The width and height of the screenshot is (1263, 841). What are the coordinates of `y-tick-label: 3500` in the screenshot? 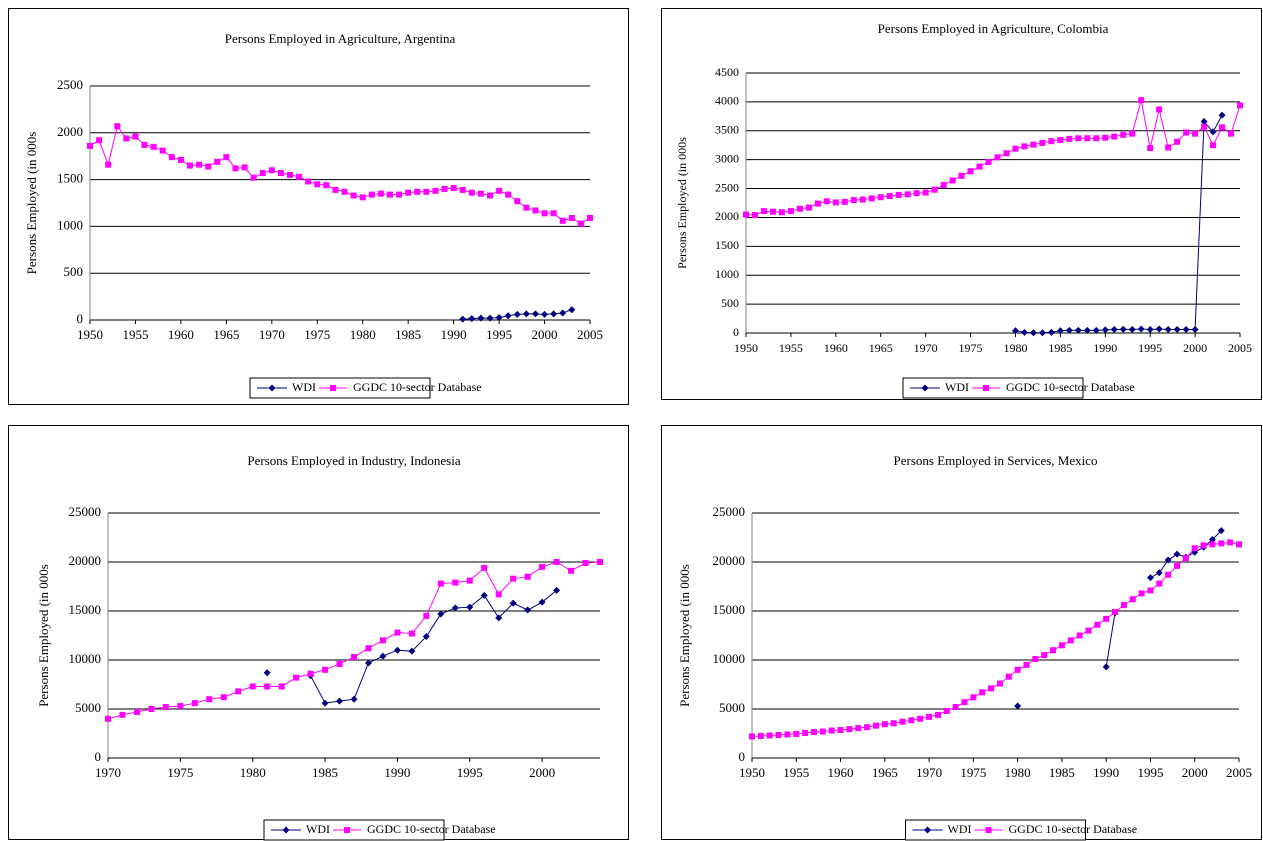 It's located at (727, 130).